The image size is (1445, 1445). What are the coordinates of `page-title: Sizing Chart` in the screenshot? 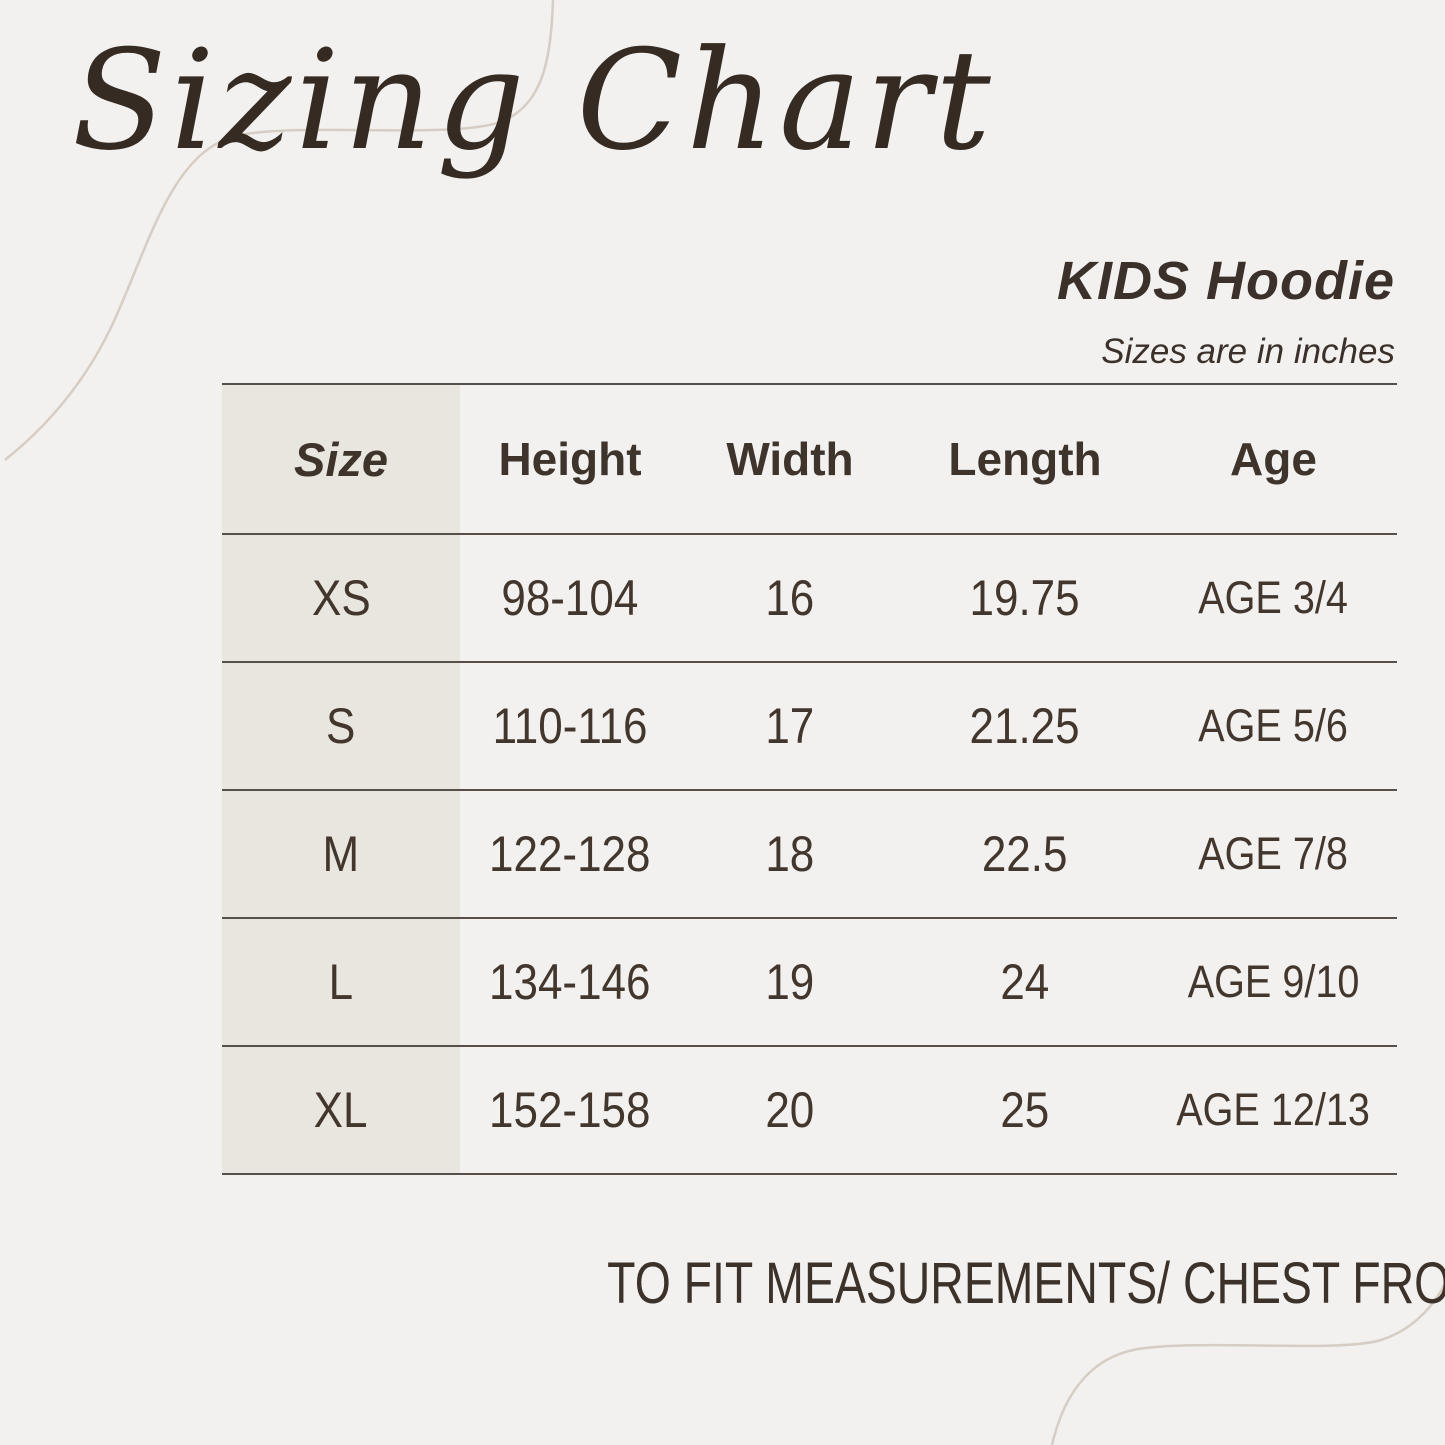 It's located at (533, 100).